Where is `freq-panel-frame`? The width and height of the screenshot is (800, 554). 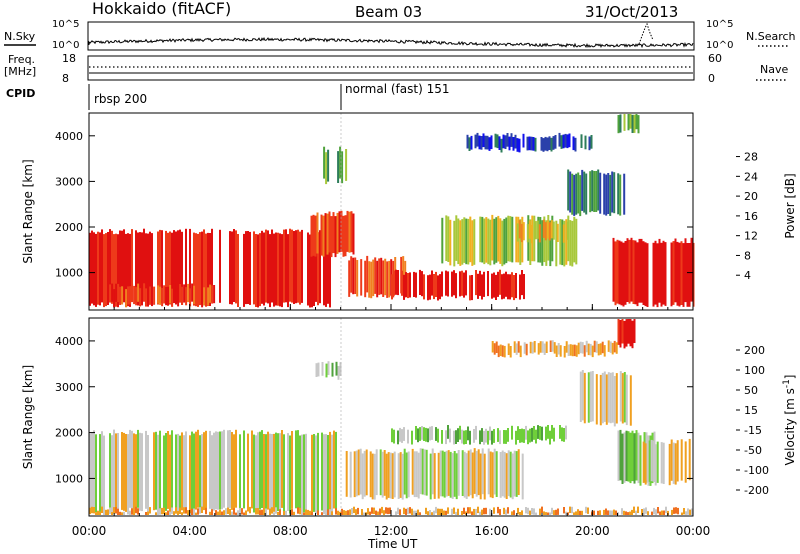
freq-panel-frame is located at coordinates (391, 68).